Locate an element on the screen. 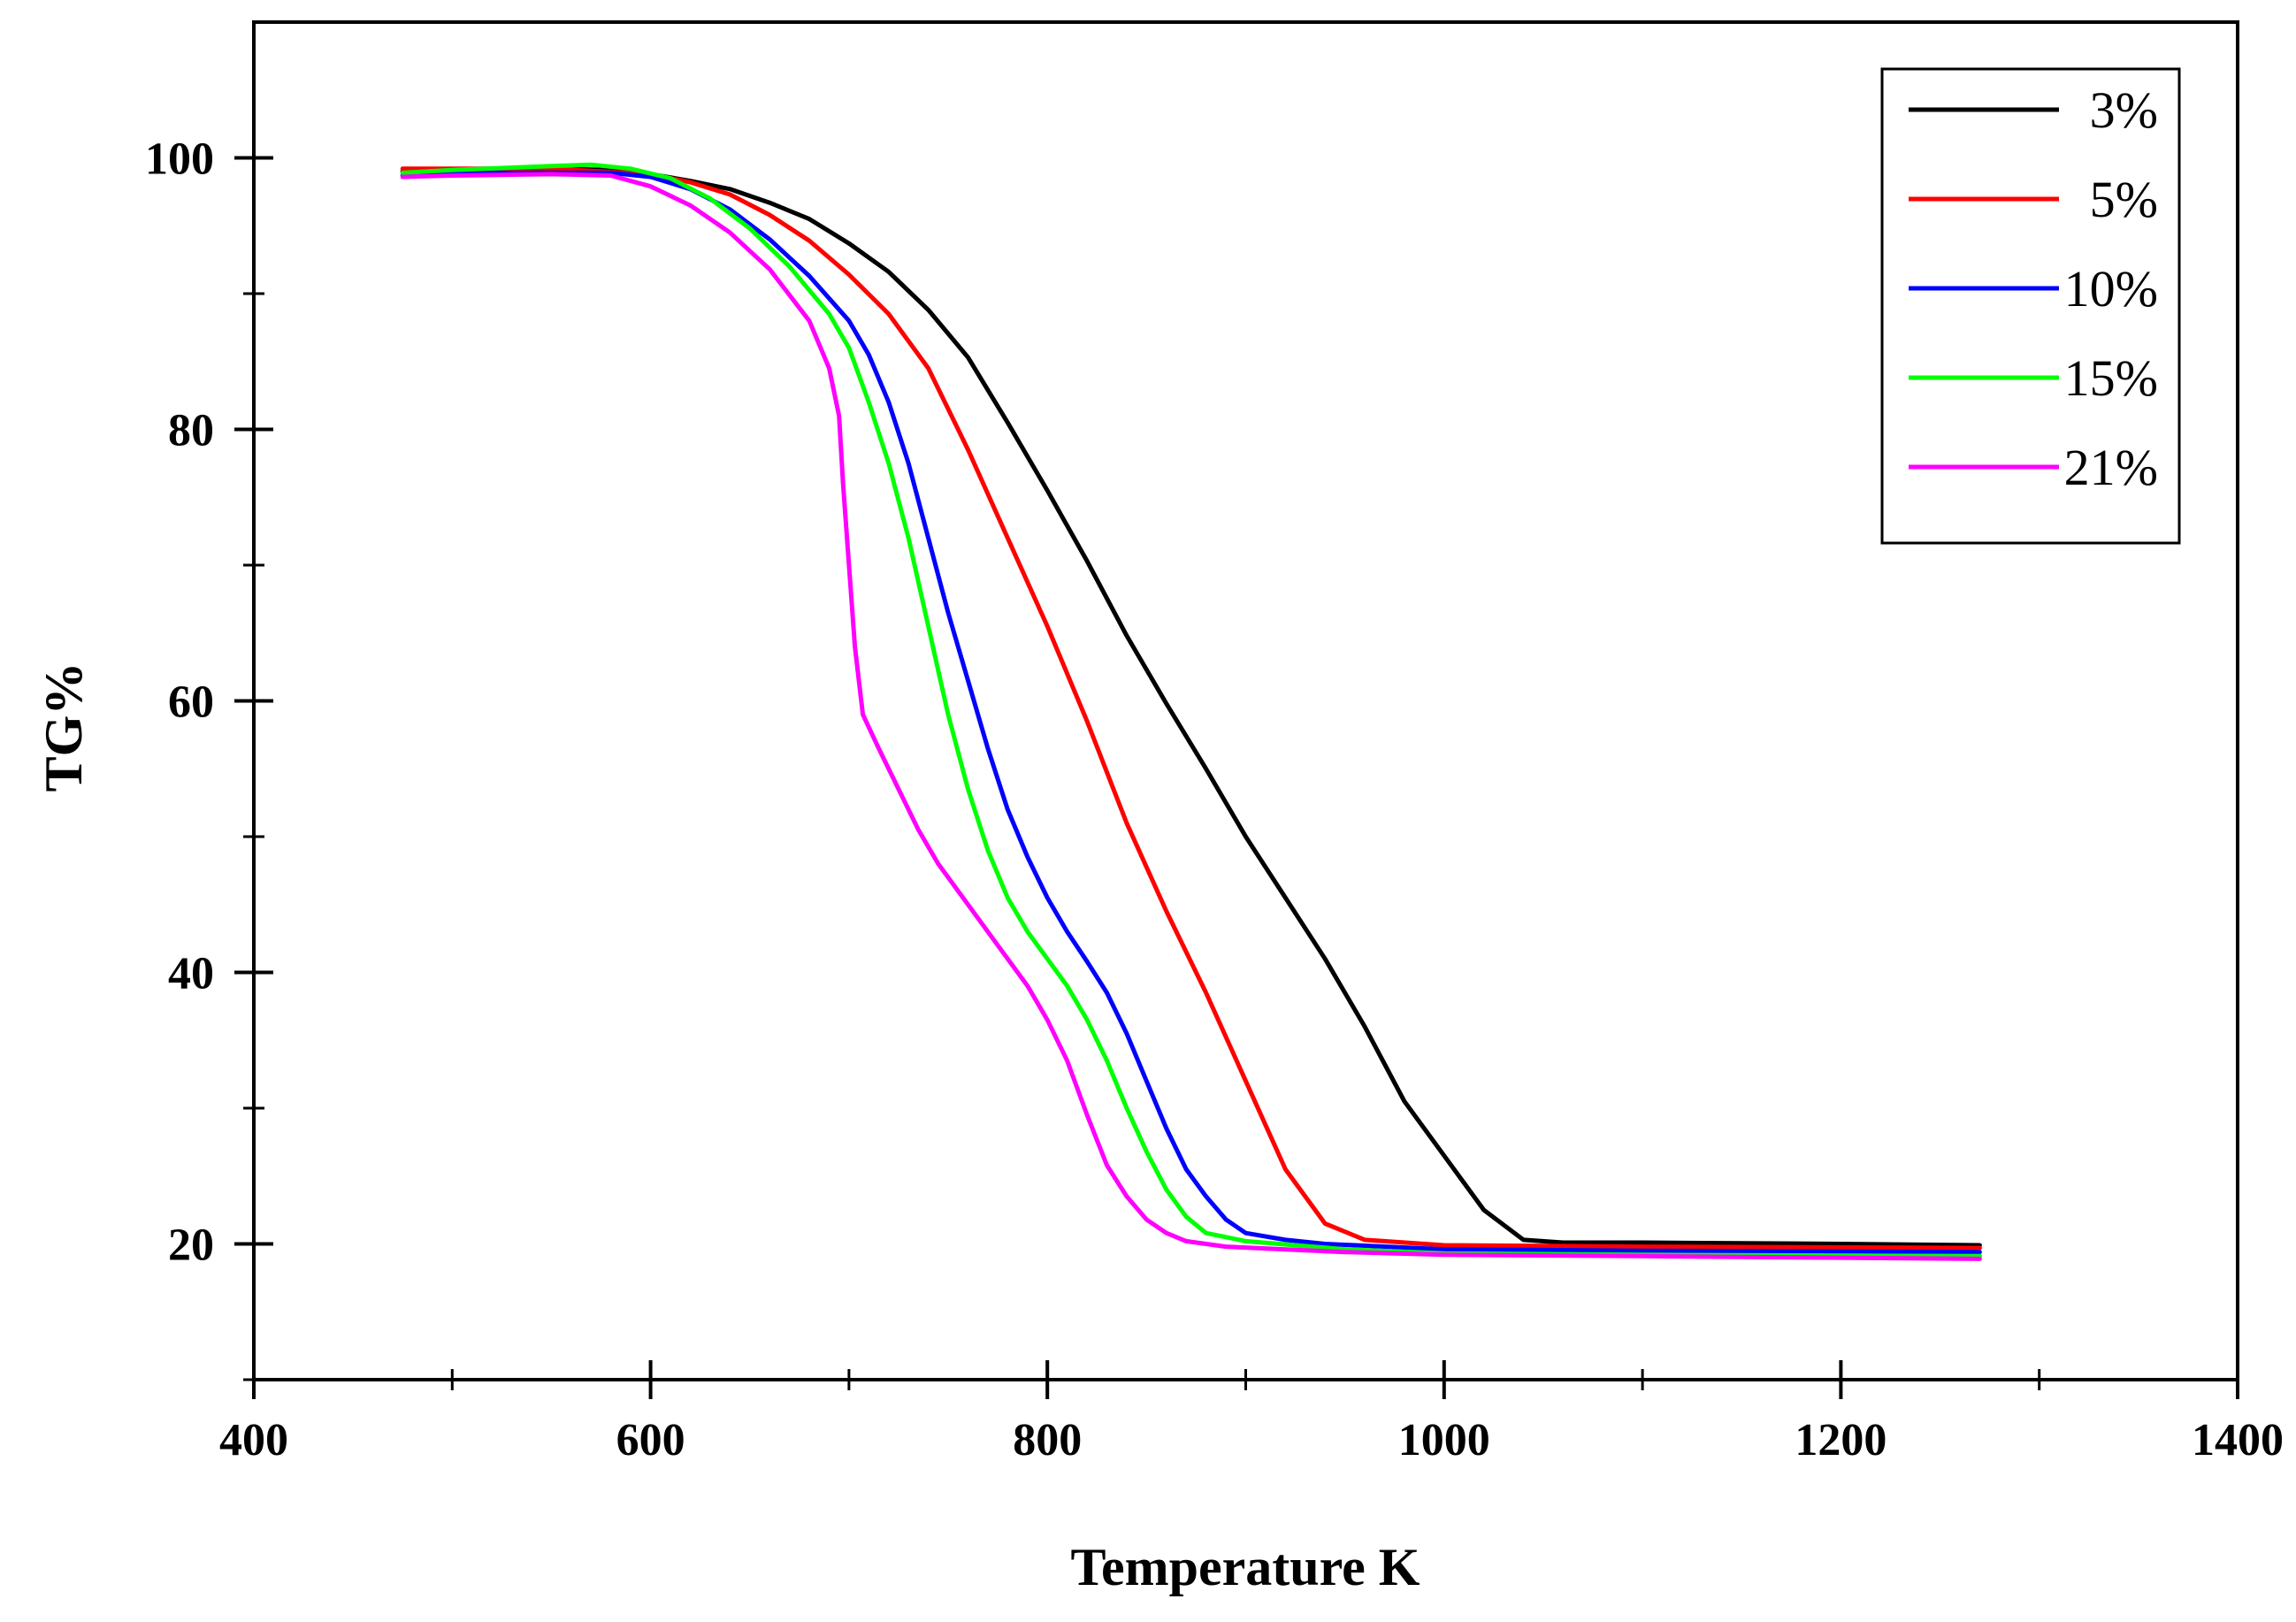  legend-label: 3% is located at coordinates (2124, 110).